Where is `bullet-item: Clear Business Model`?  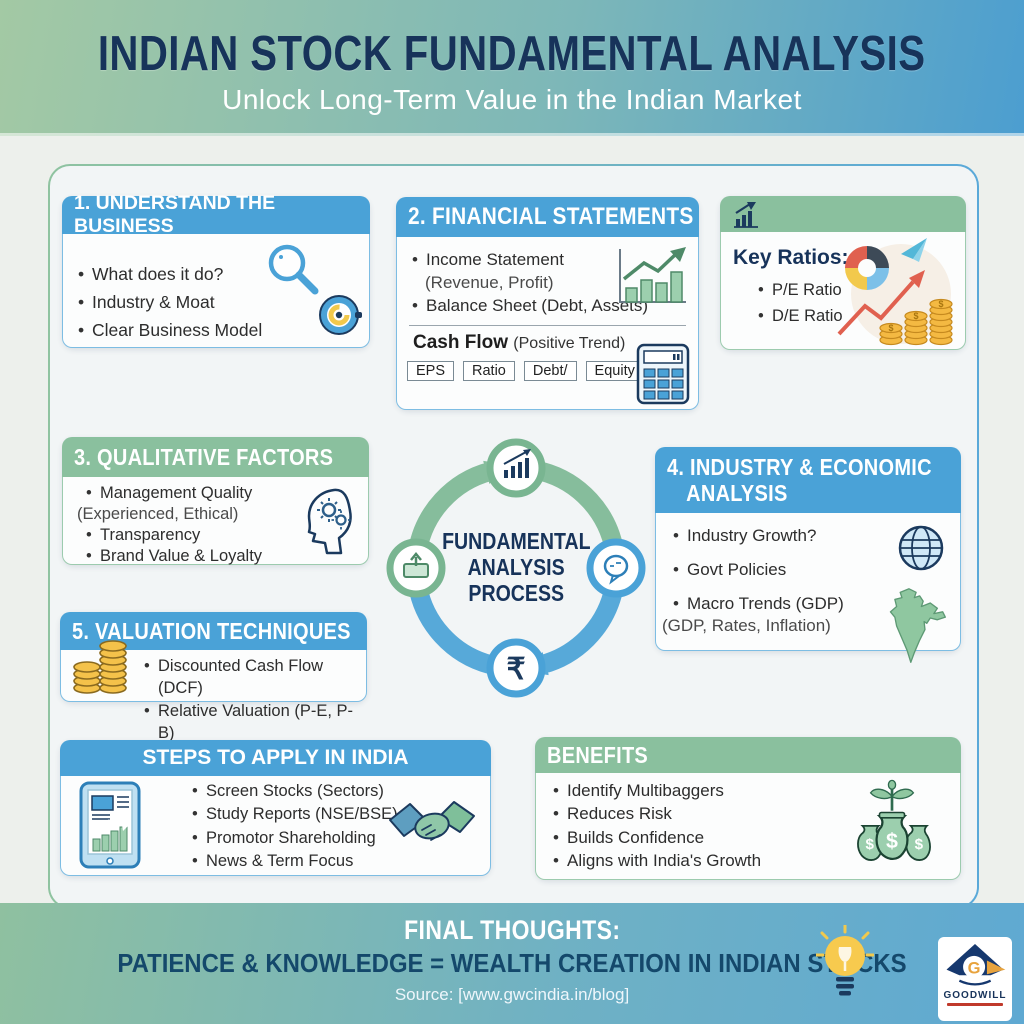 bullet-item: Clear Business Model is located at coordinates (223, 330).